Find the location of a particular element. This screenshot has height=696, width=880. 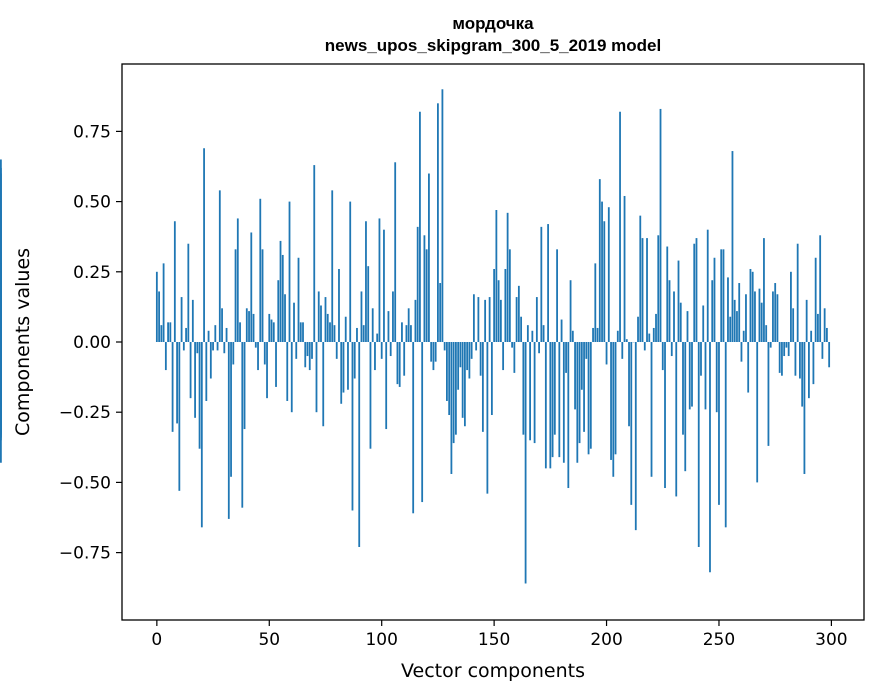

y-tick-label: 0.50 is located at coordinates (92, 203).